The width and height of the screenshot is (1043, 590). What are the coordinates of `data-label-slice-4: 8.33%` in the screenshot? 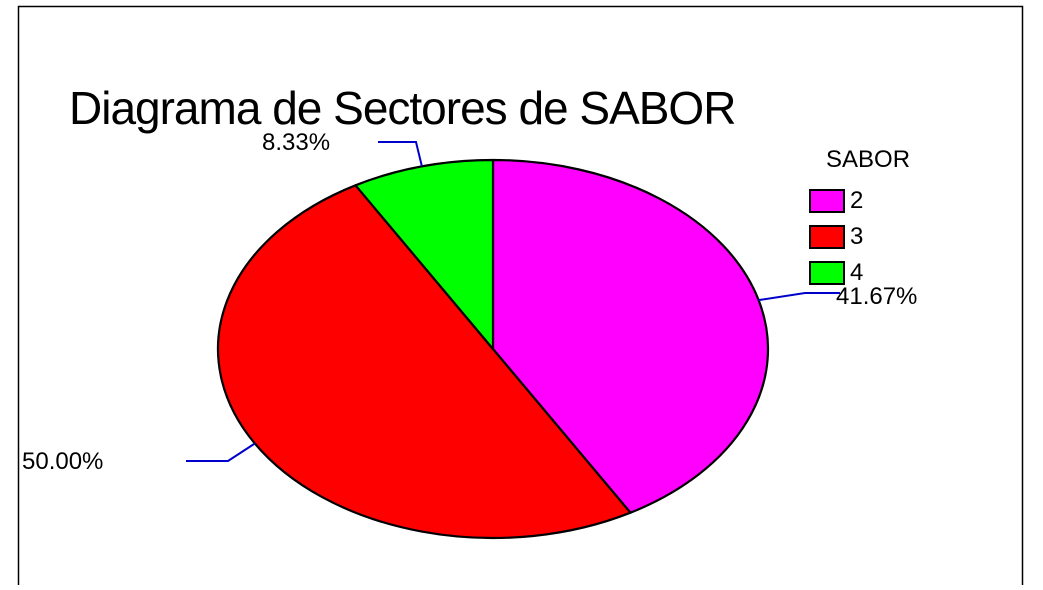 It's located at (296, 142).